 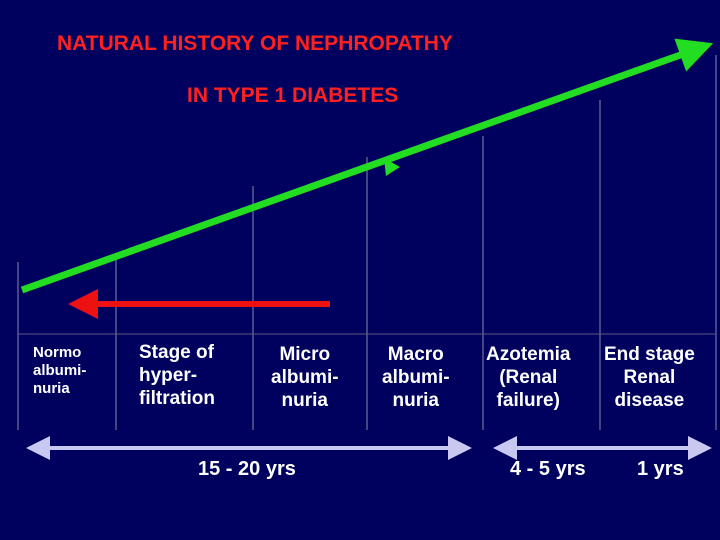 What do you see at coordinates (60, 370) in the screenshot?
I see `stage-label-normoalbuminuria: Normo albumi- nuria` at bounding box center [60, 370].